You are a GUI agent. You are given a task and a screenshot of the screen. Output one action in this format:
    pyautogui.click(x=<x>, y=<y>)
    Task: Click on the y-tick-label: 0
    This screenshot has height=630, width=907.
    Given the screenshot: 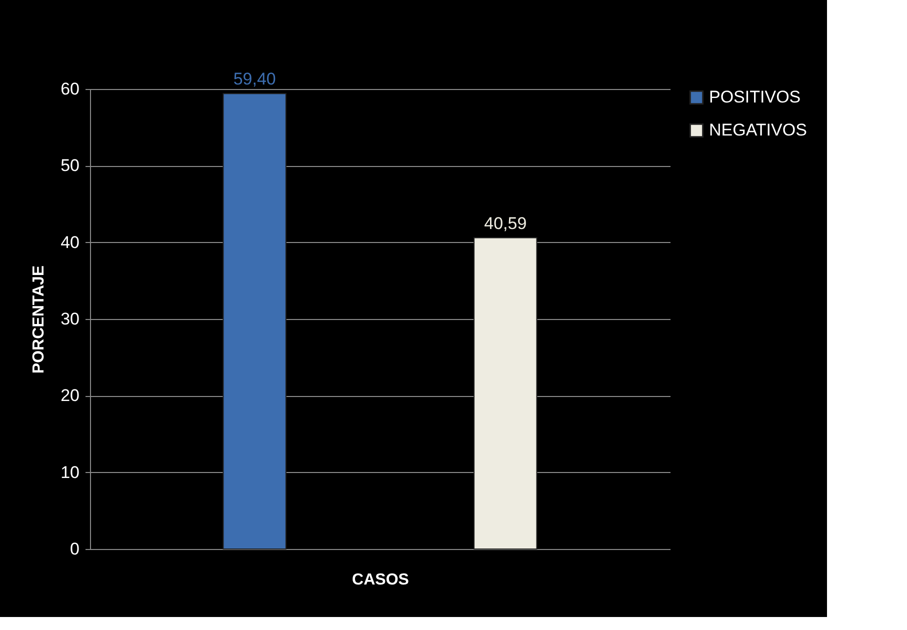 What is the action you would take?
    pyautogui.click(x=75, y=549)
    